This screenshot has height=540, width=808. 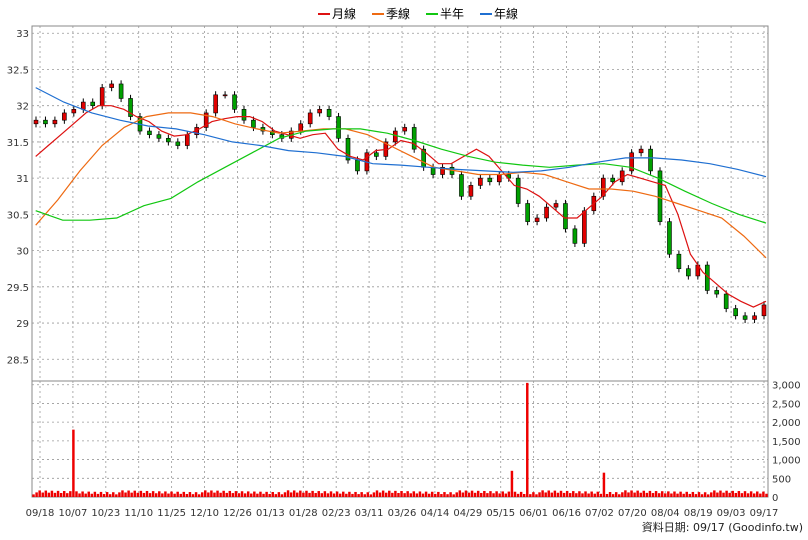 I want to click on data-date-footer: 資料日期: 09/17 (Goodinfo.tw), so click(x=722, y=527).